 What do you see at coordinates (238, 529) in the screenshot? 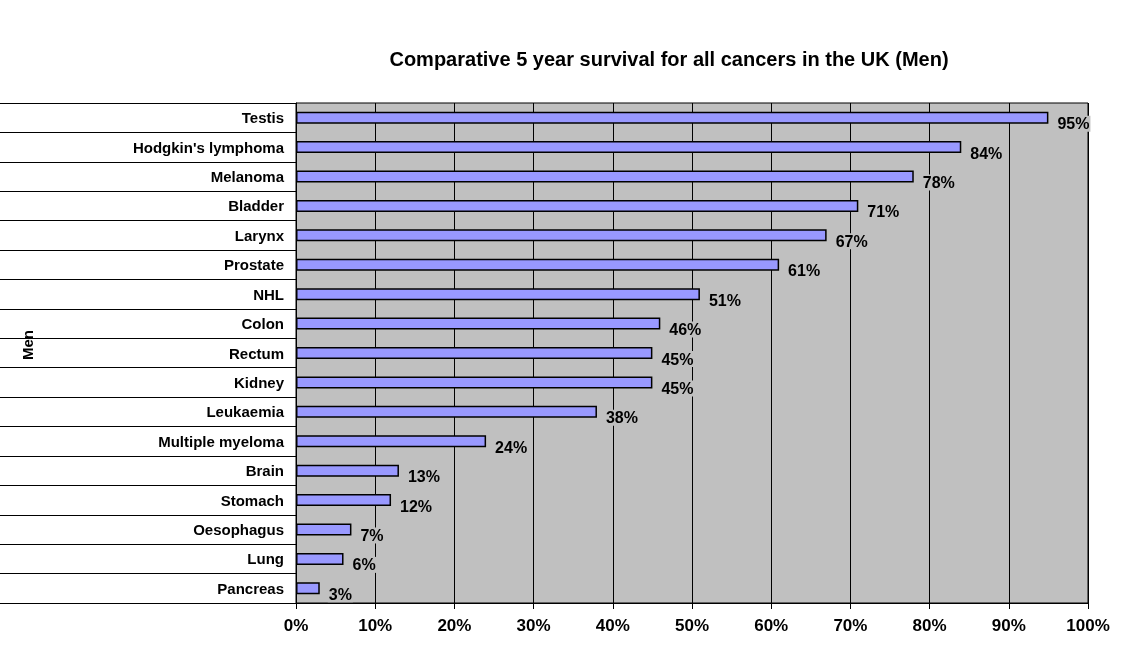
I see `y-tick-label: Oesophagus` at bounding box center [238, 529].